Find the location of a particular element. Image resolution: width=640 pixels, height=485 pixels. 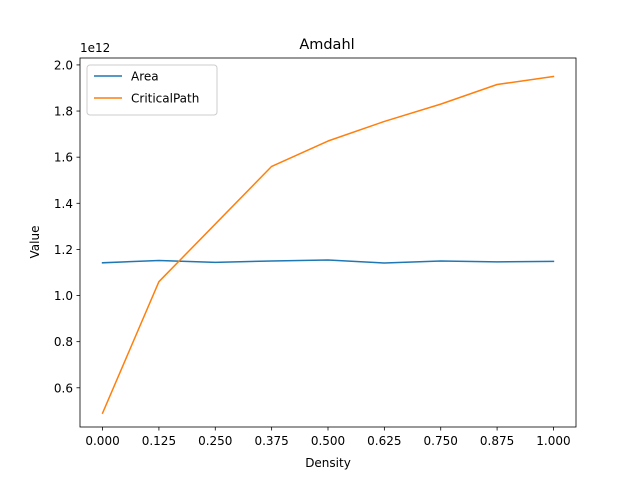

legend: Area CriticalPath is located at coordinates (152, 90).